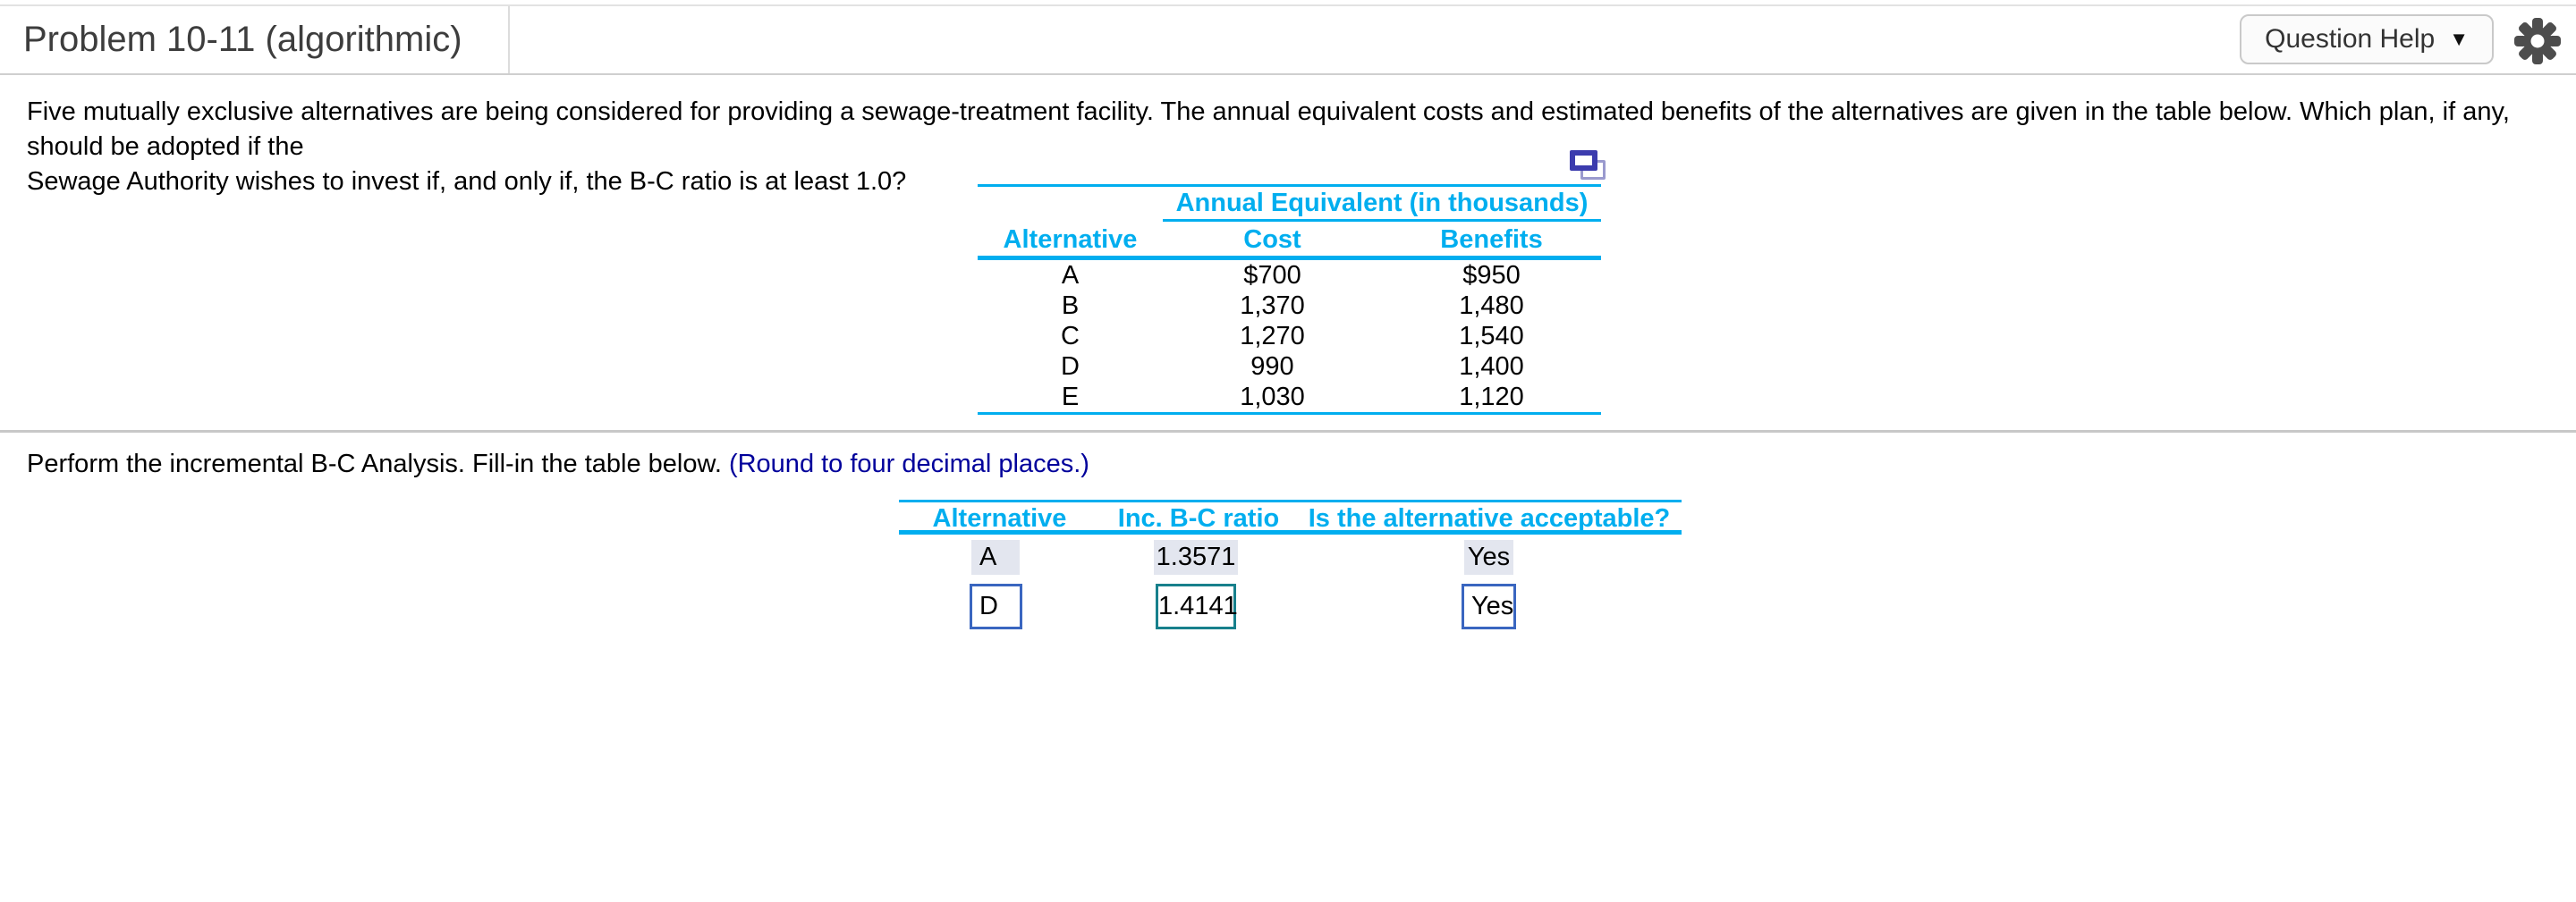 Image resolution: width=2576 pixels, height=902 pixels. I want to click on alternative-cell: C, so click(1070, 336).